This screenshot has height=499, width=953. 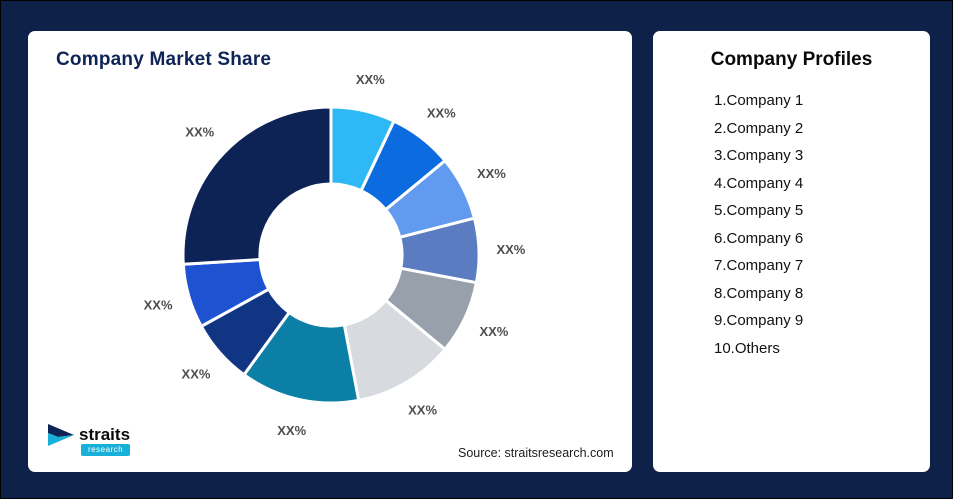 What do you see at coordinates (759, 293) in the screenshot?
I see `company-profile-item: 8.Company 8` at bounding box center [759, 293].